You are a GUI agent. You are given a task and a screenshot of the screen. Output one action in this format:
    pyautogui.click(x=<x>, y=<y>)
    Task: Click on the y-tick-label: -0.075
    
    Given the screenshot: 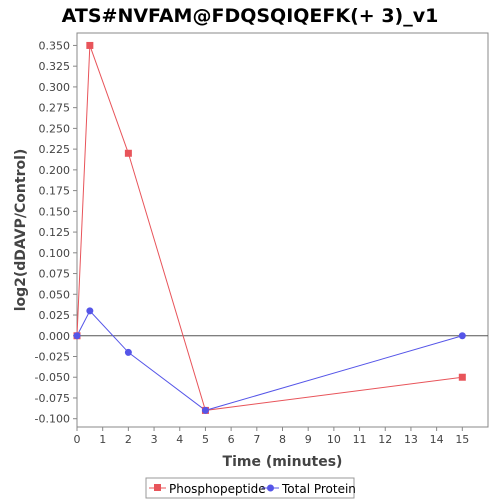 What is the action you would take?
    pyautogui.click(x=52, y=398)
    